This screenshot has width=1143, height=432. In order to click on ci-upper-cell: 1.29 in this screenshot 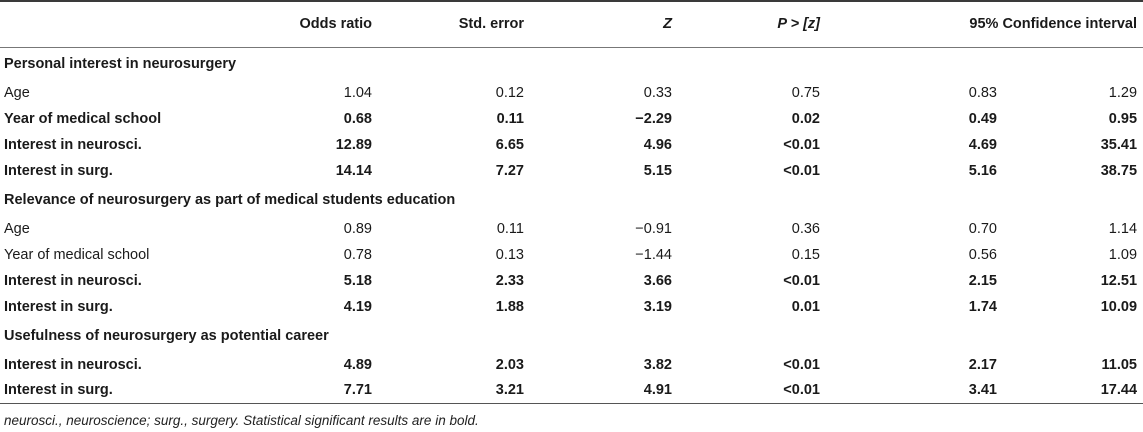, I will do `click(1123, 92)`.